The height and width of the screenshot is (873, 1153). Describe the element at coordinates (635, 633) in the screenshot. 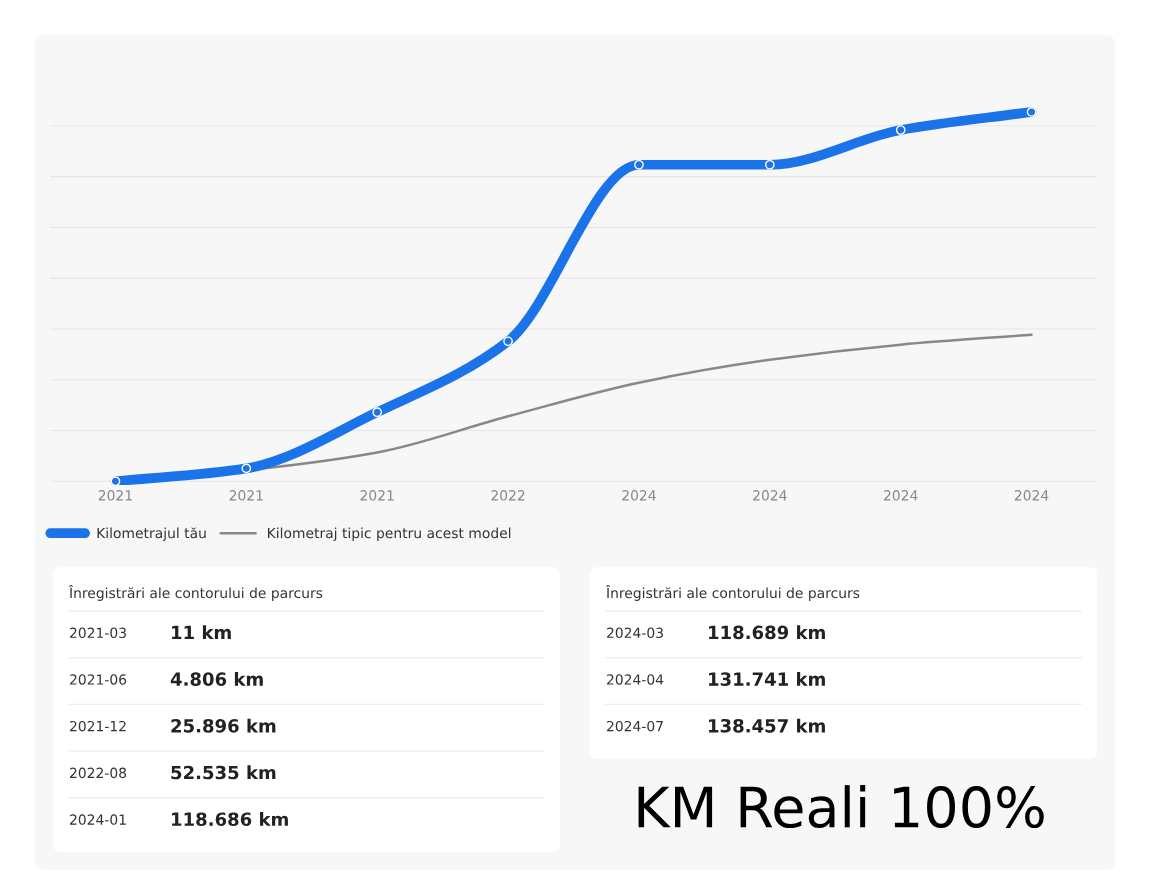

I see `text: 2024-03` at that location.